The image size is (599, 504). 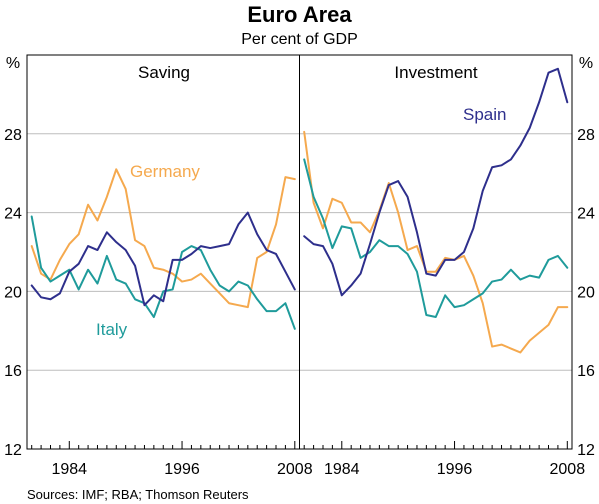 What do you see at coordinates (435, 72) in the screenshot?
I see `panel-title-investment: Investment` at bounding box center [435, 72].